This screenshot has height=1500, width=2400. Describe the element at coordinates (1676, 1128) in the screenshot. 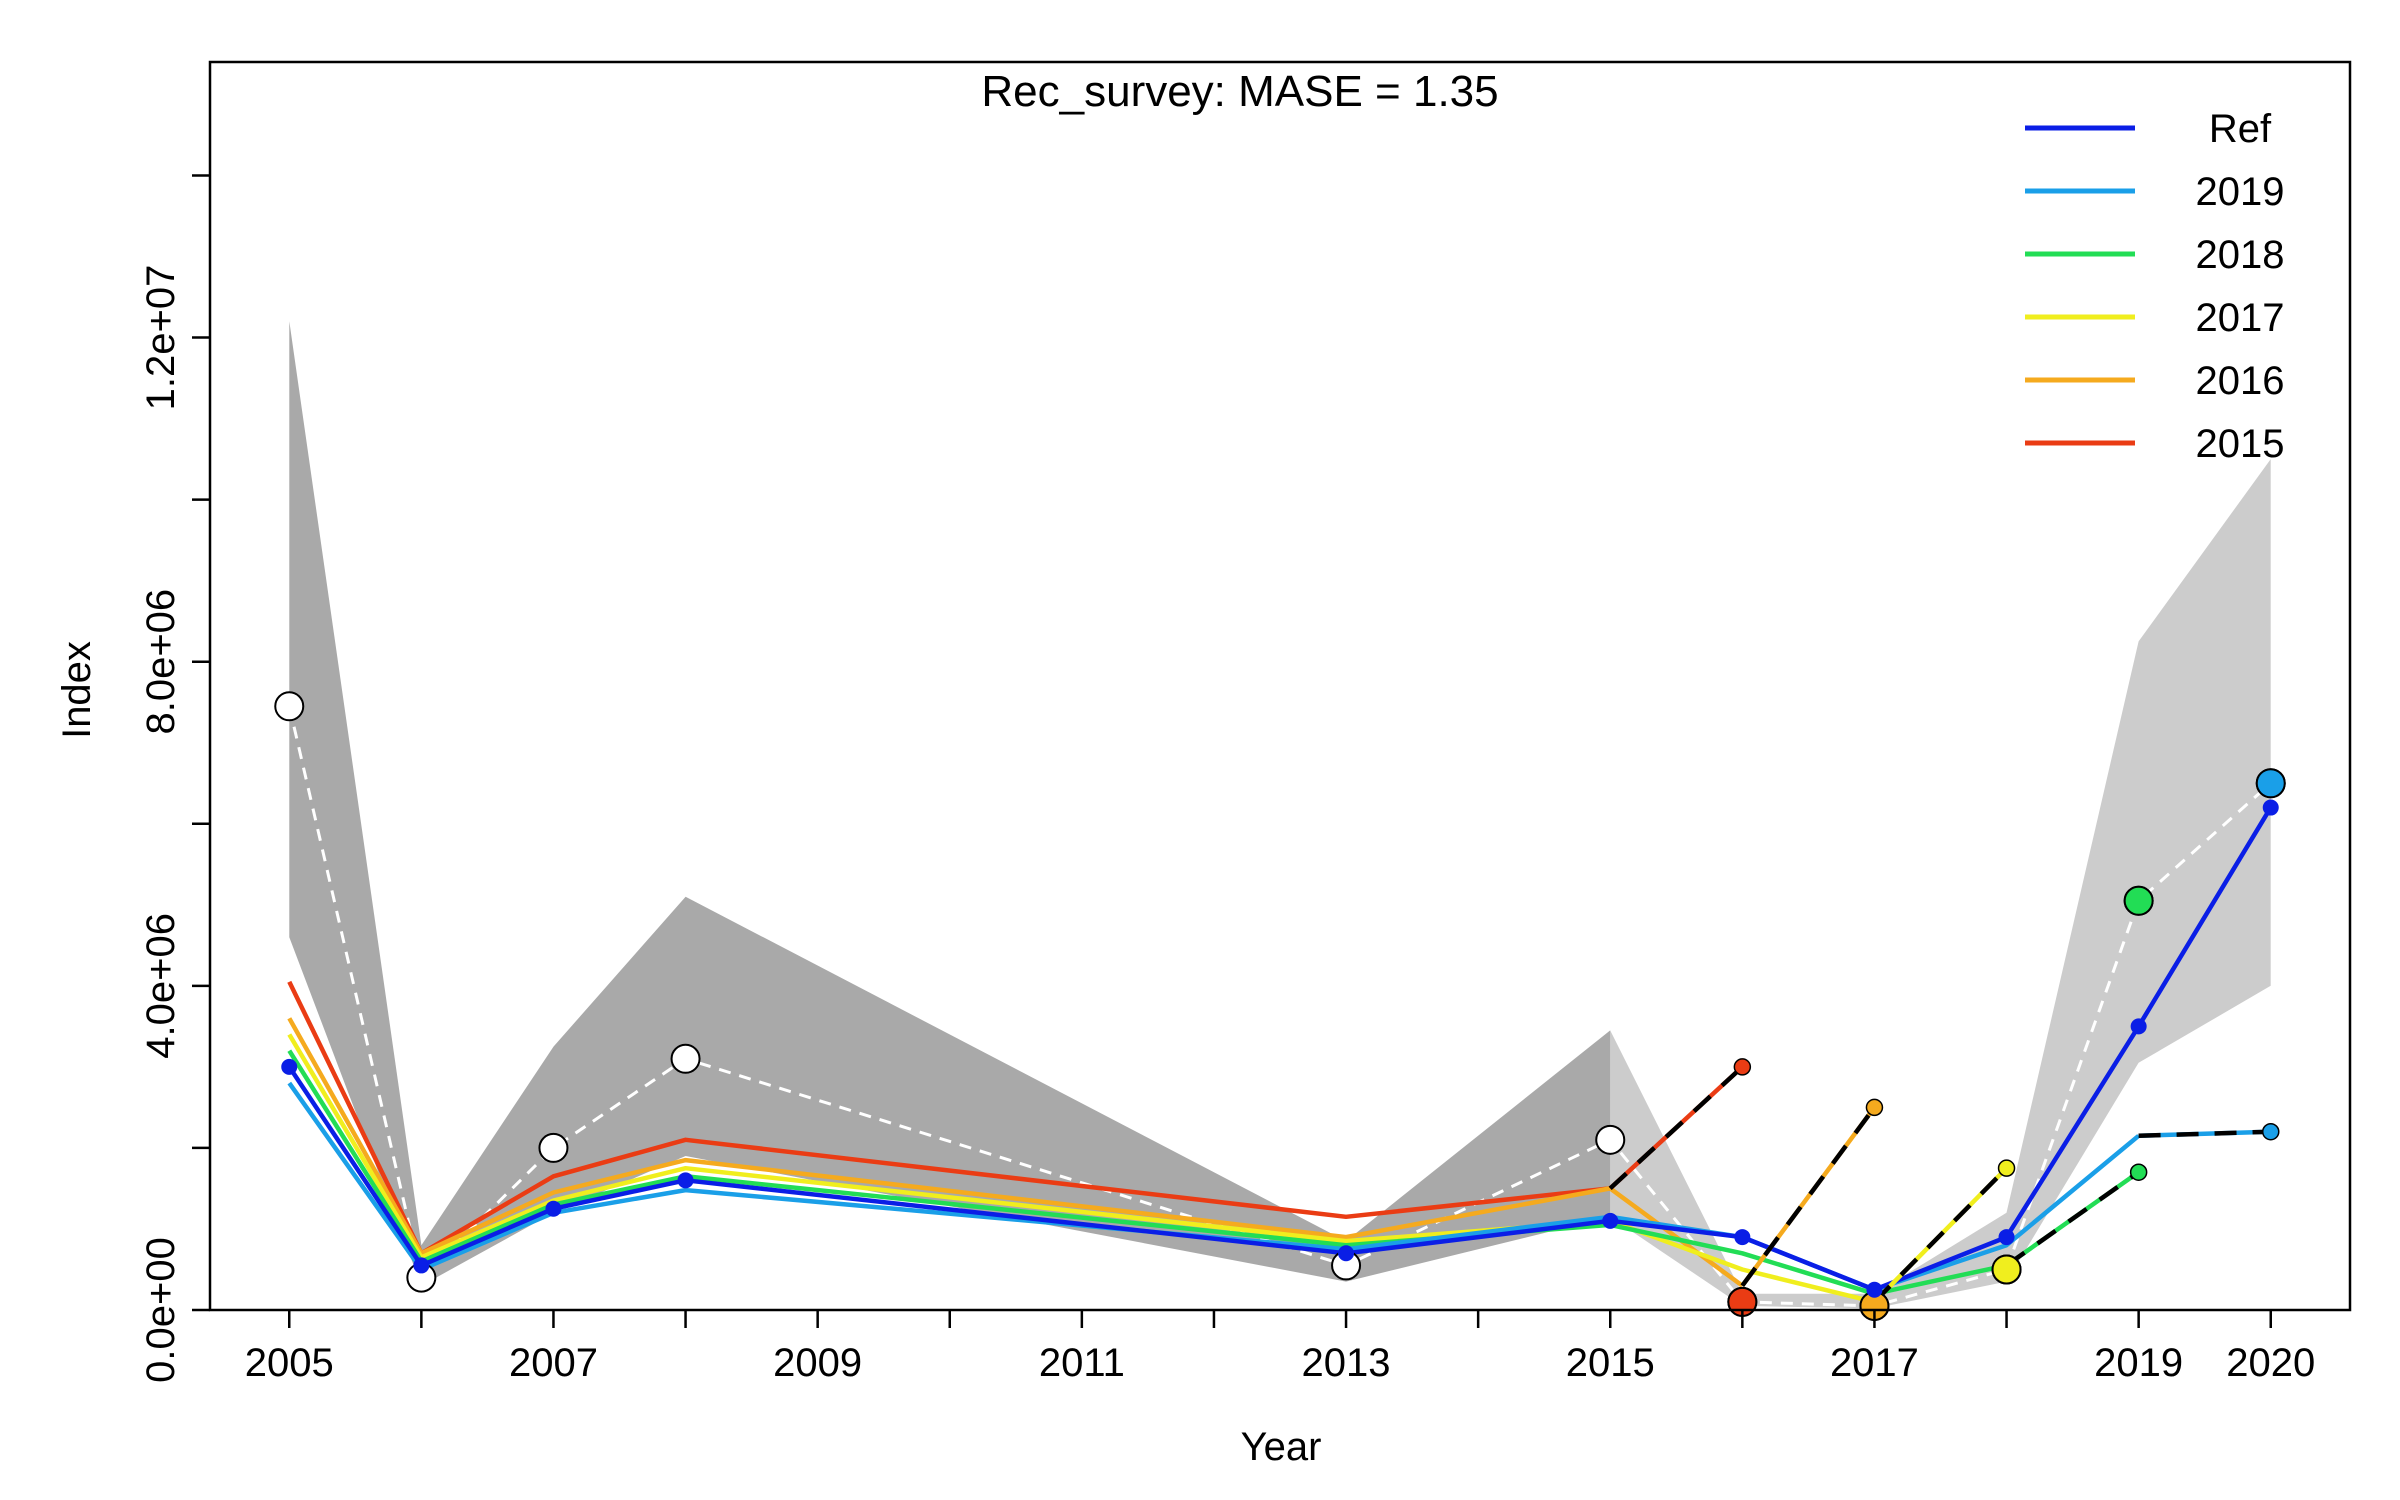

I see `forecast-dash-2015` at that location.